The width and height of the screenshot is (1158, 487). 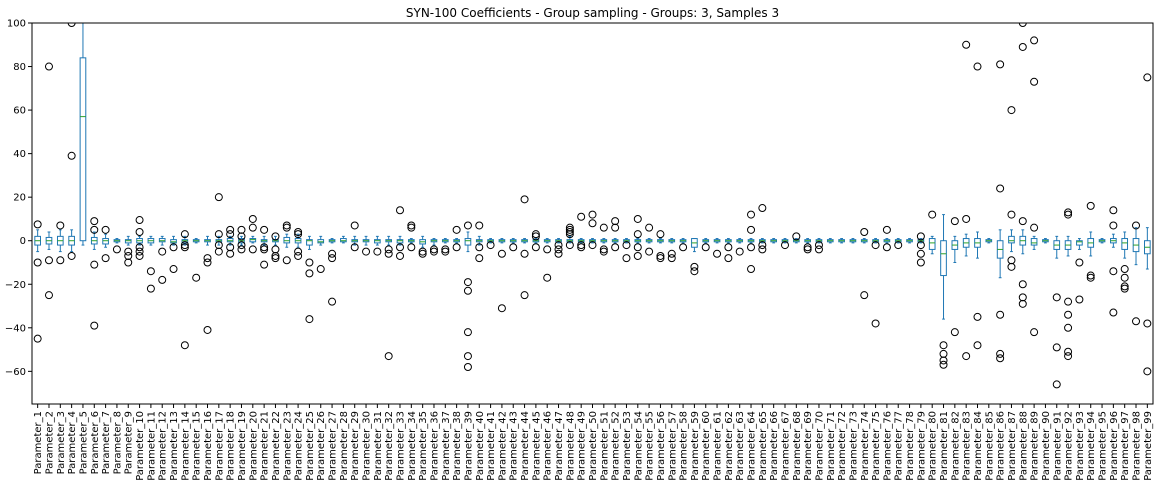 I want to click on x-tick-label: Parameter_92, so click(x=1069, y=446).